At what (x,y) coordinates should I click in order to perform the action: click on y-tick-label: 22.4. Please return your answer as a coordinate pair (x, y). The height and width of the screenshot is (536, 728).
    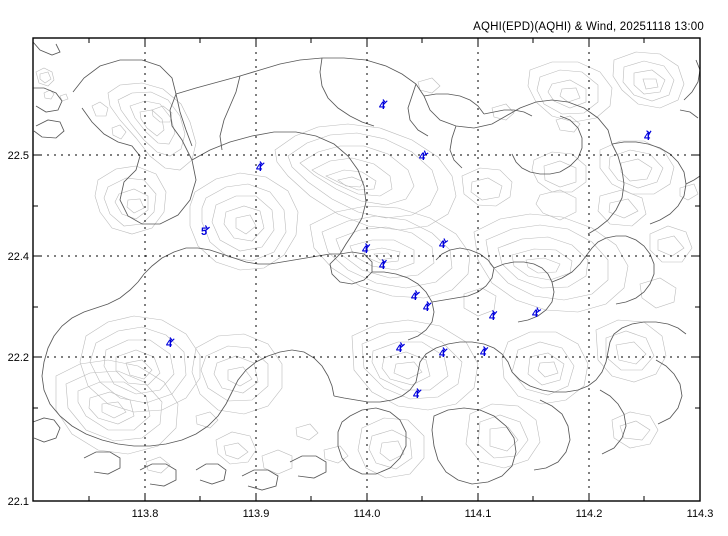
    Looking at the image, I should click on (18, 257).